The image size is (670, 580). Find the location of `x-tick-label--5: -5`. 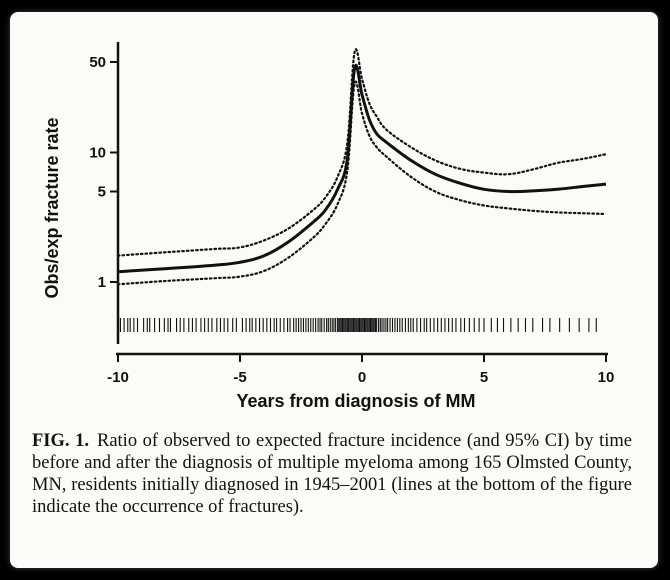

x-tick-label--5: -5 is located at coordinates (239, 377).